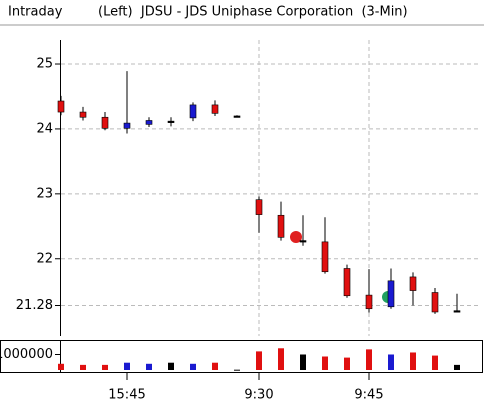  What do you see at coordinates (126, 395) in the screenshot?
I see `x-tick-label: 15:45` at bounding box center [126, 395].